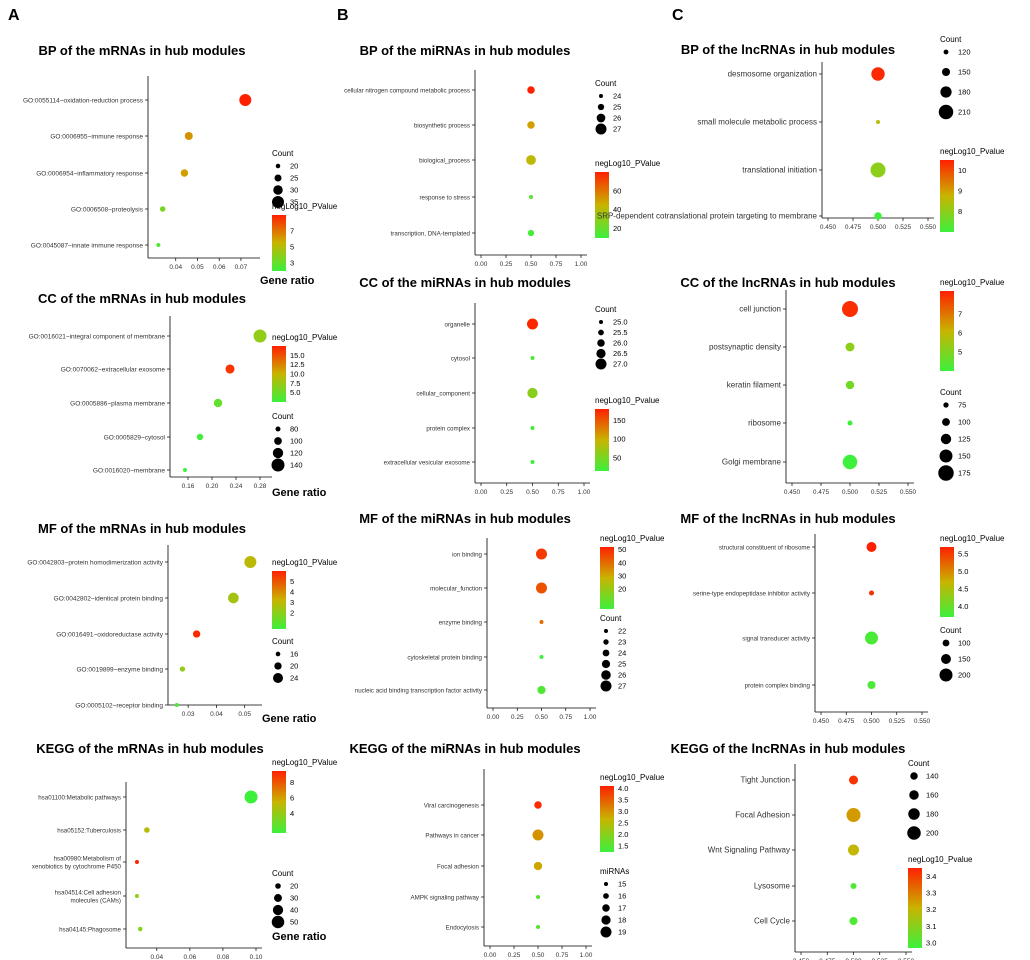 The image size is (1030, 960). I want to click on category-label: small molecule metabolic process, so click(757, 122).